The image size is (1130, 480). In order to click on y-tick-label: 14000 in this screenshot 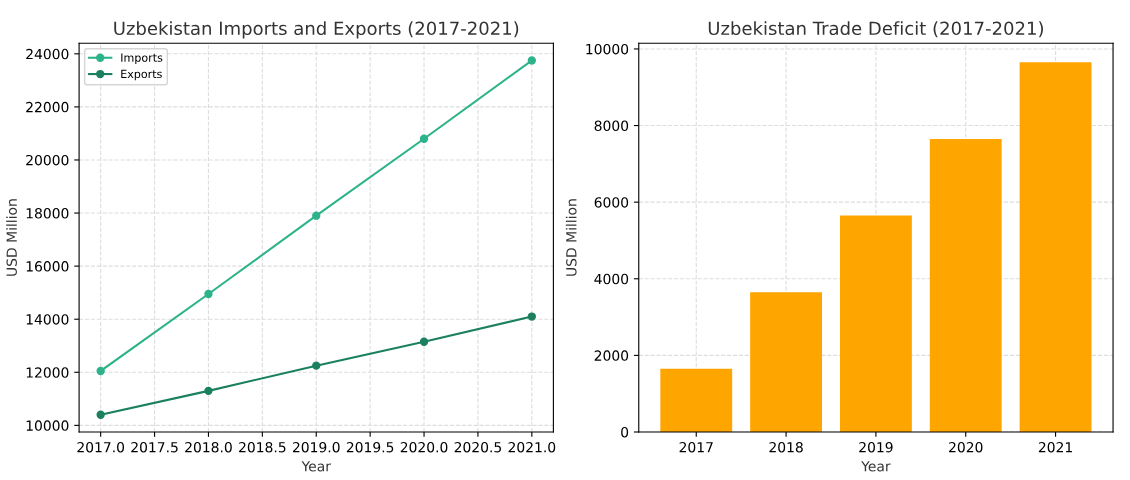, I will do `click(47, 319)`.